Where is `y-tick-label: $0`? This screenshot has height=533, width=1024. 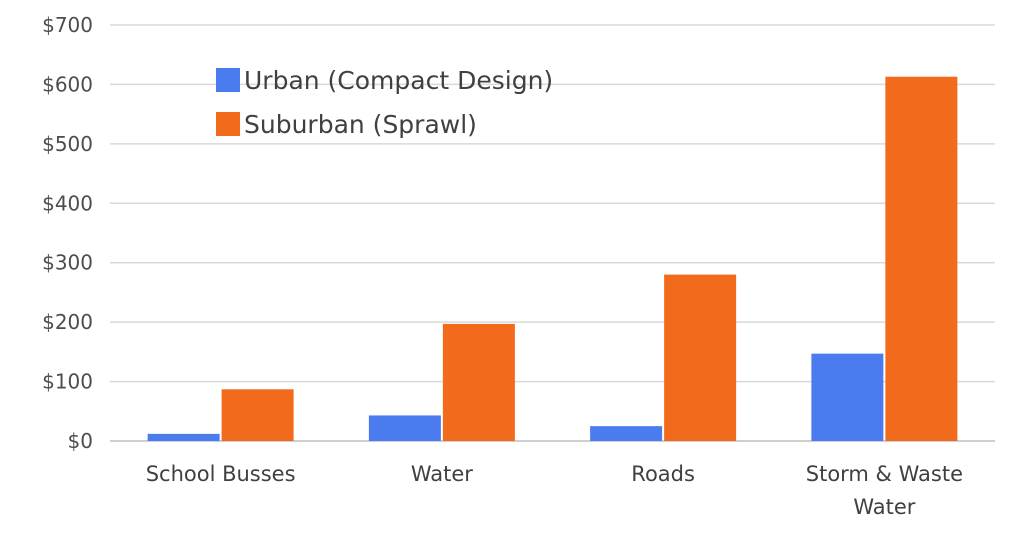
y-tick-label: $0 is located at coordinates (80, 441).